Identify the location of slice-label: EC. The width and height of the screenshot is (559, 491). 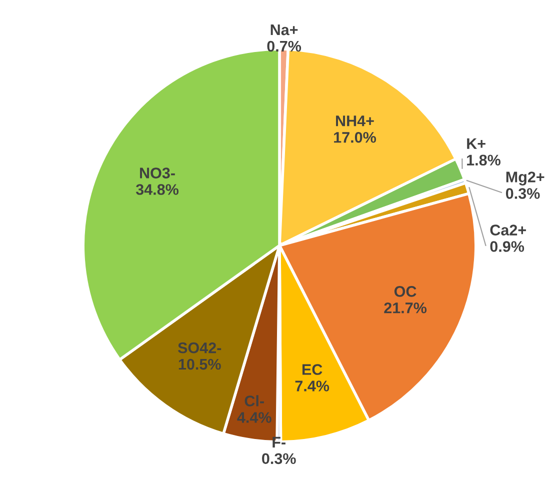
(312, 369).